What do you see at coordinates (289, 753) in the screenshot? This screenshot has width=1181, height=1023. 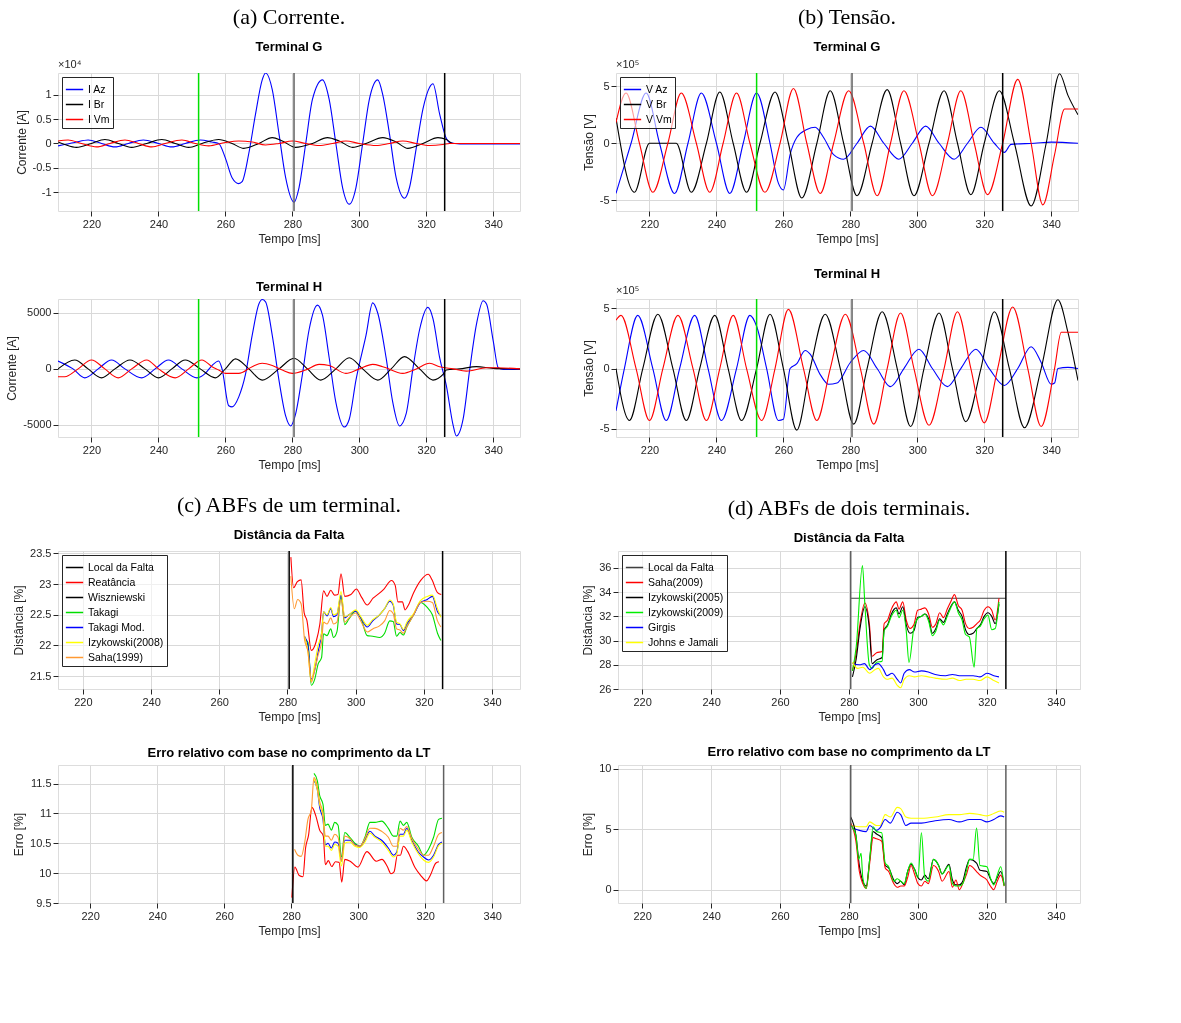 I see `chart-title: Erro relativo com base no comprimento da LT` at bounding box center [289, 753].